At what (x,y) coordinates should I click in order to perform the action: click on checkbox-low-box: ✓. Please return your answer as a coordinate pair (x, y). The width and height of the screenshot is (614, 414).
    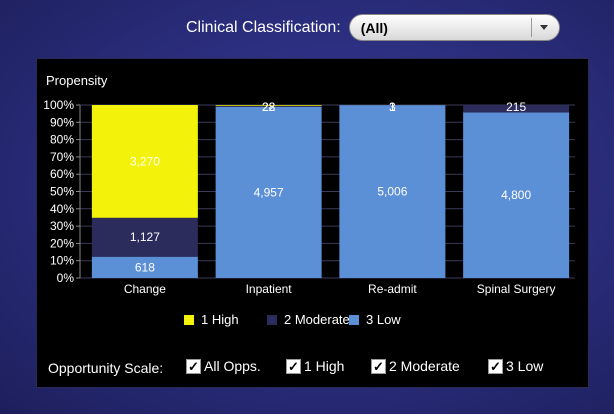
    Looking at the image, I should click on (495, 366).